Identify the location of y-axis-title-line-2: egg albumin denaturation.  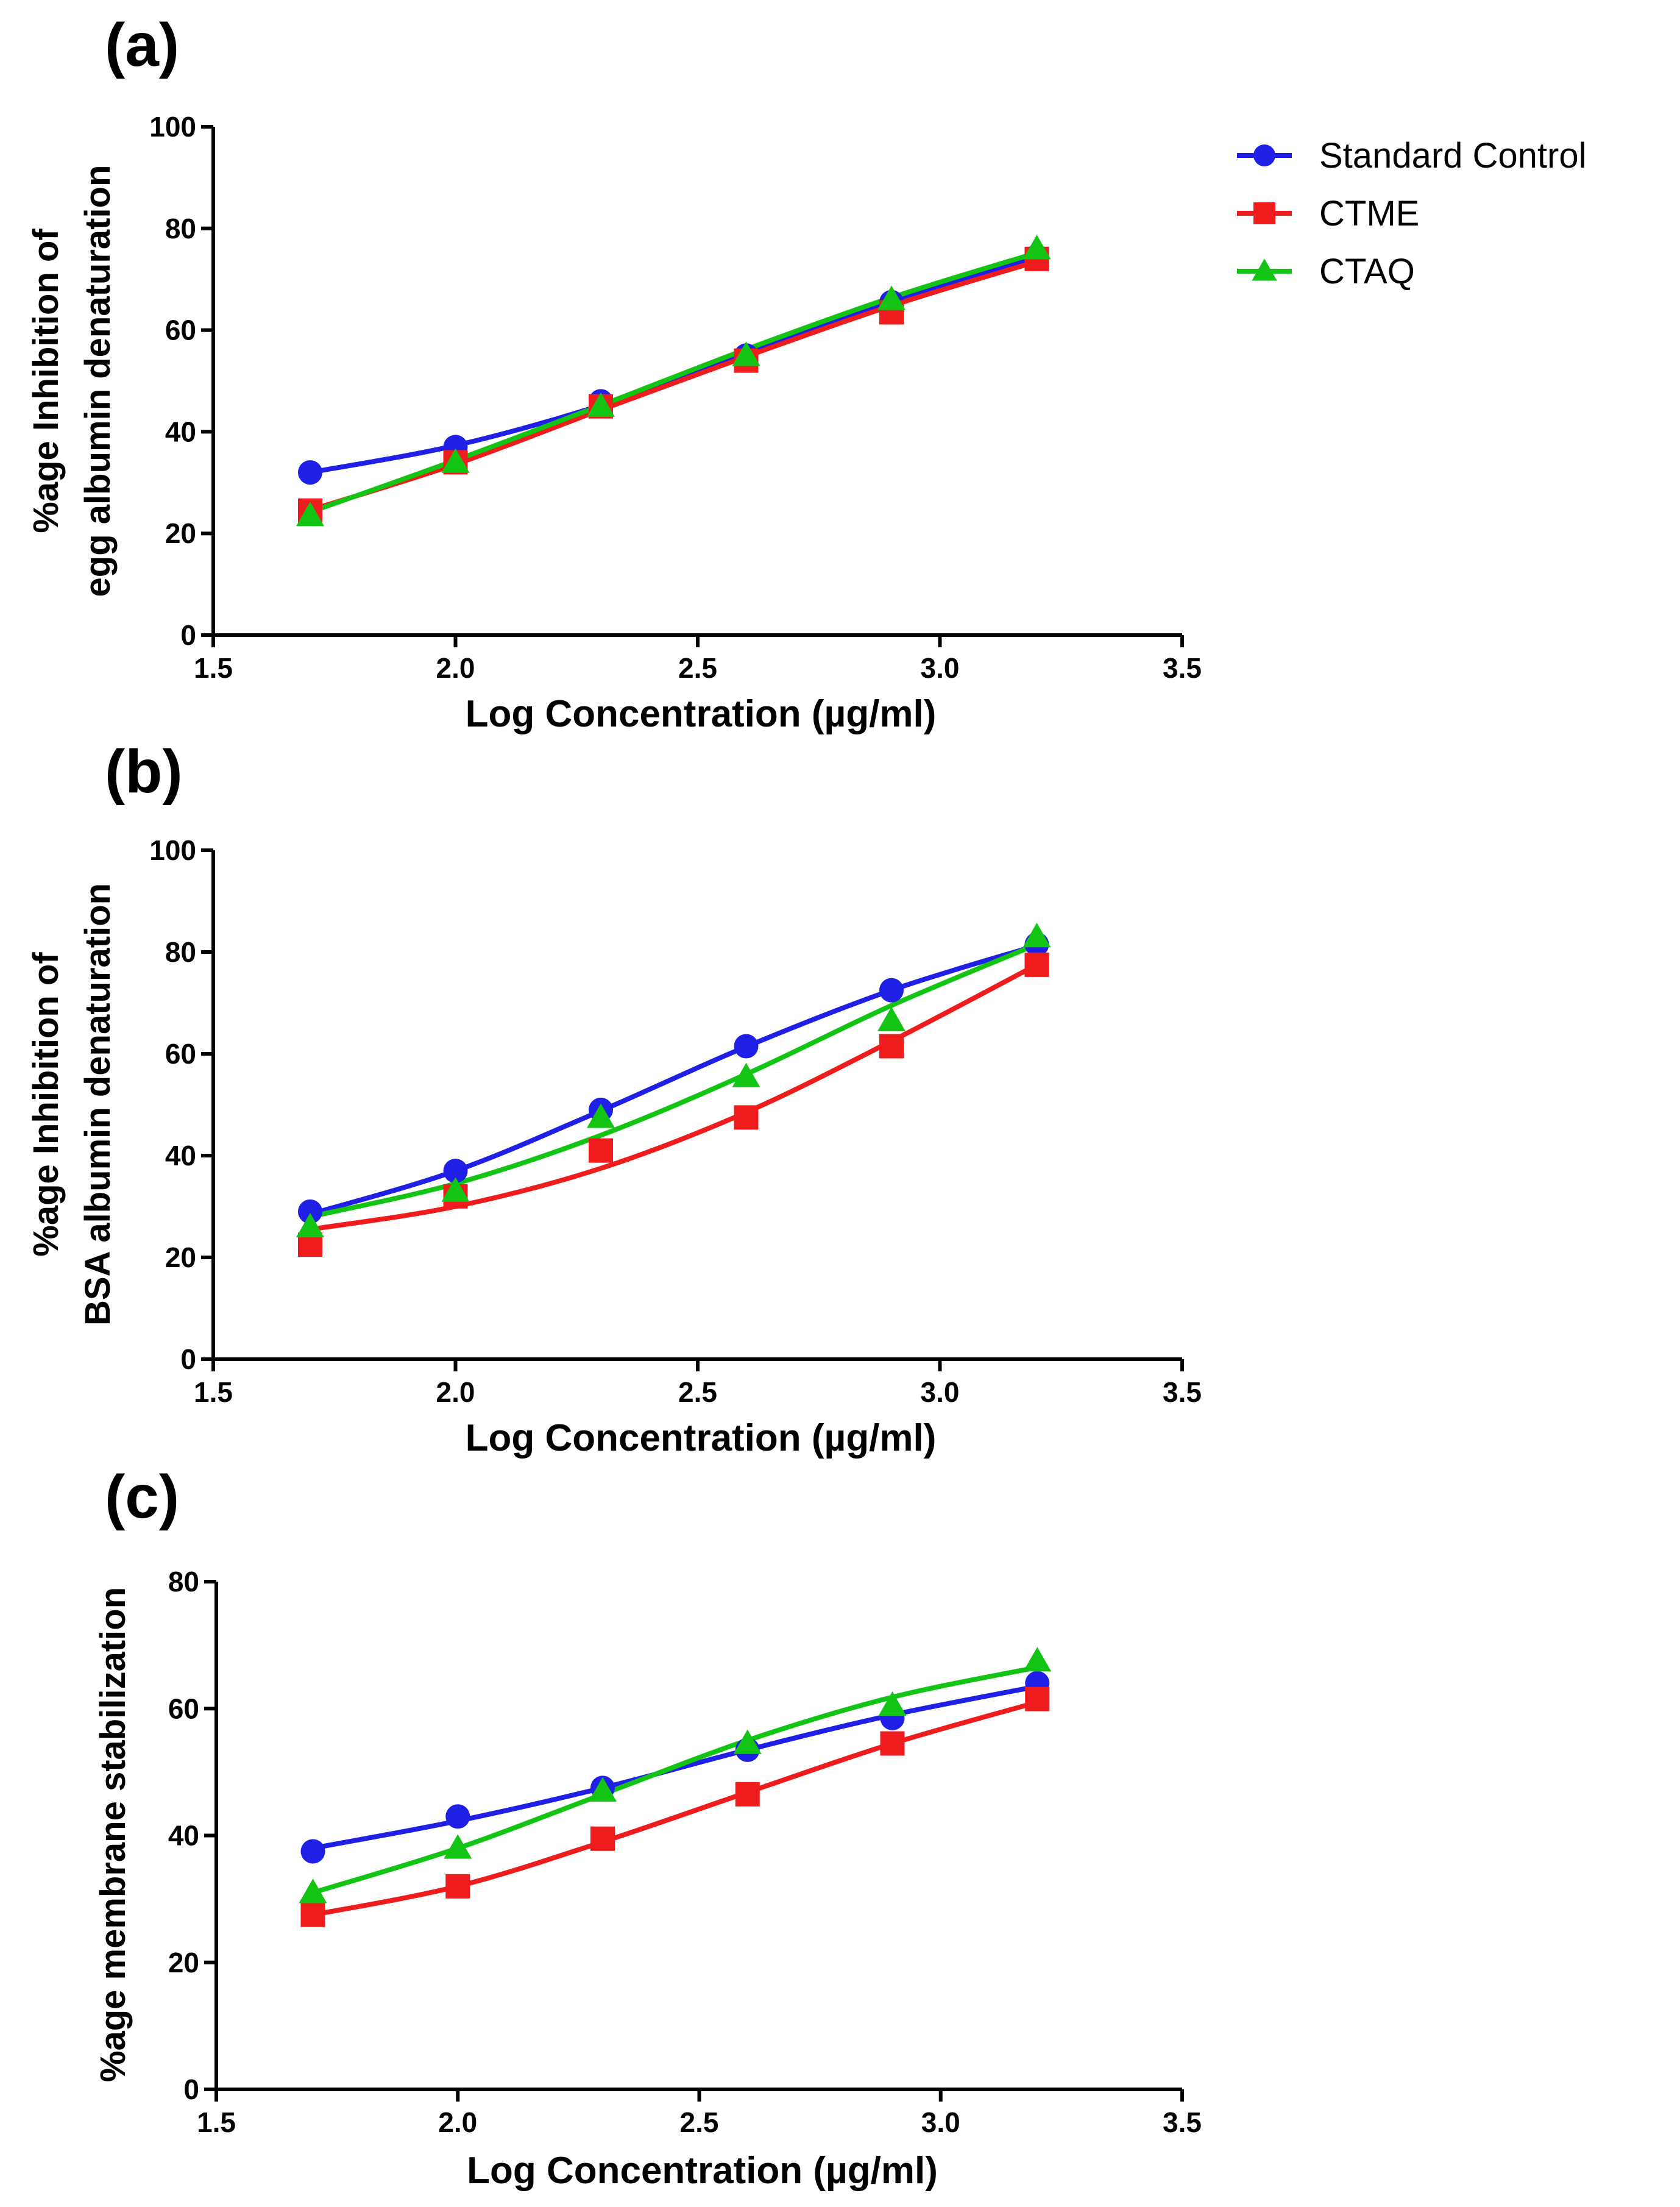
(98, 381).